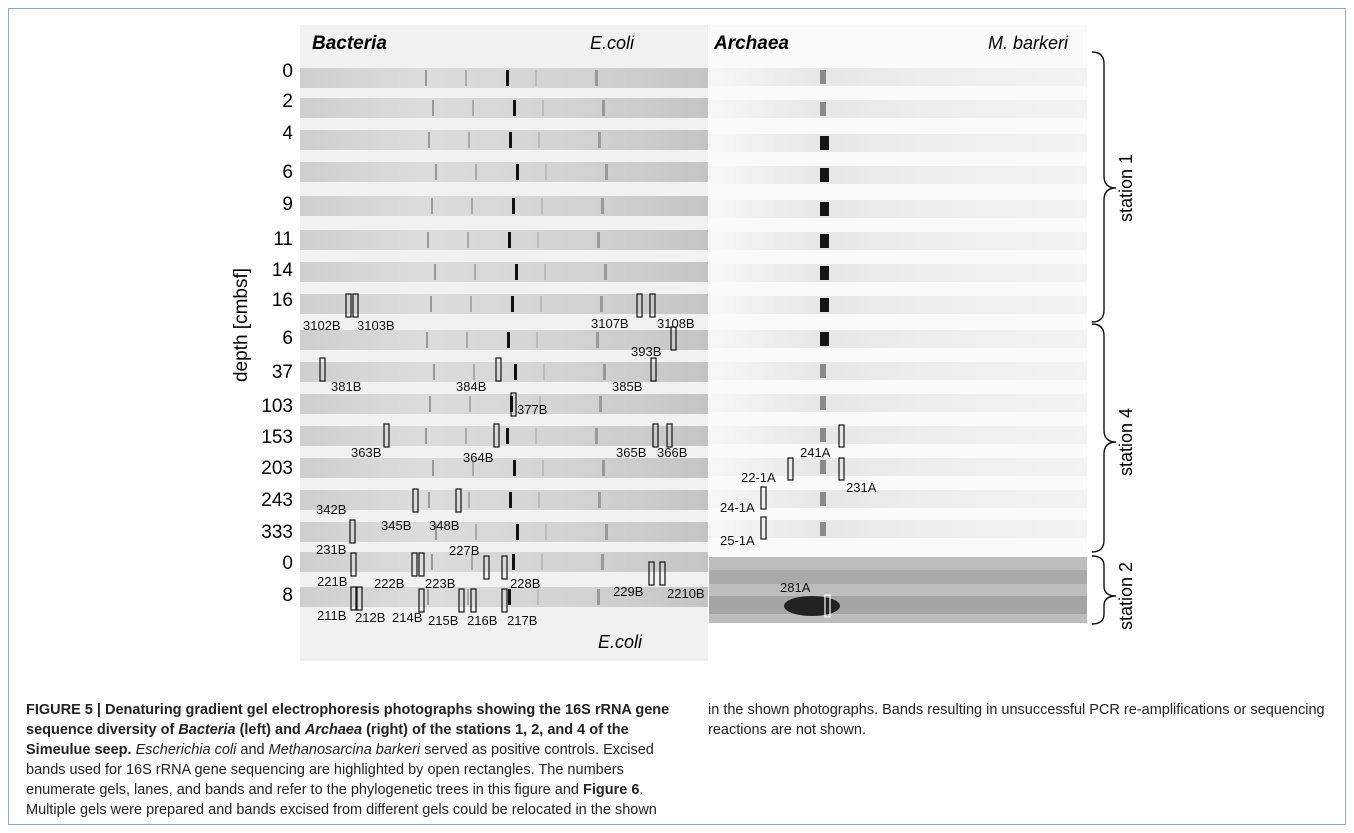 The height and width of the screenshot is (833, 1354). What do you see at coordinates (396, 525) in the screenshot?
I see `band-label: 345B` at bounding box center [396, 525].